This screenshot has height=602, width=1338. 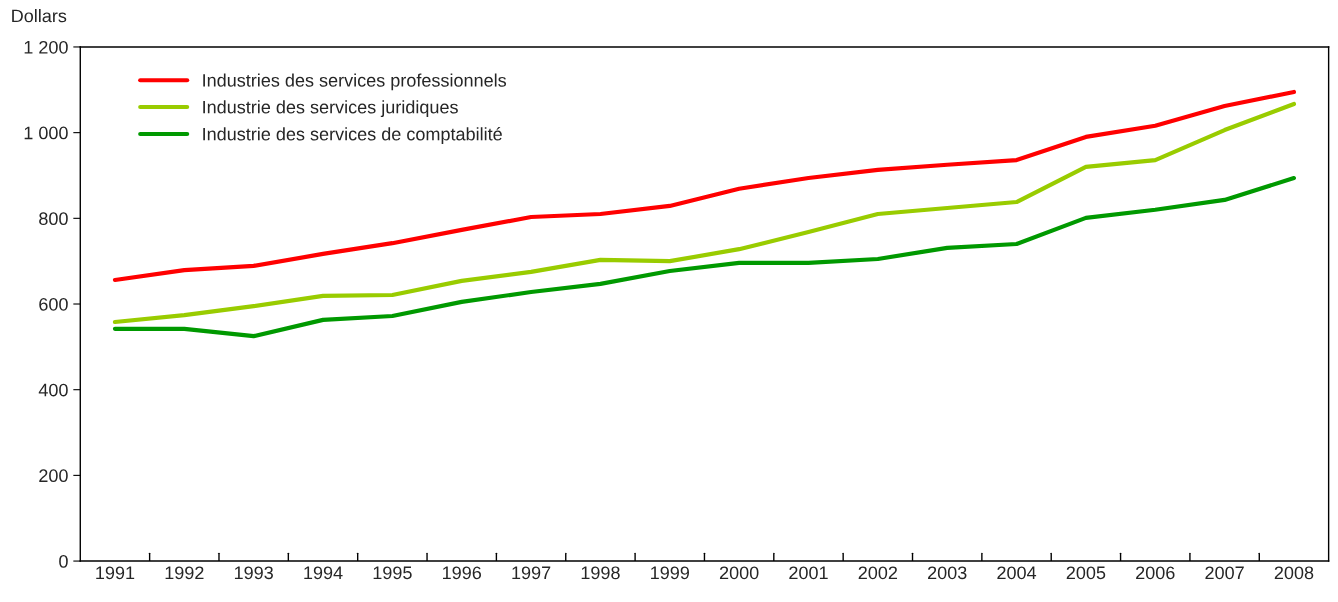 What do you see at coordinates (63, 561) in the screenshot?
I see `y-tick-label: 0` at bounding box center [63, 561].